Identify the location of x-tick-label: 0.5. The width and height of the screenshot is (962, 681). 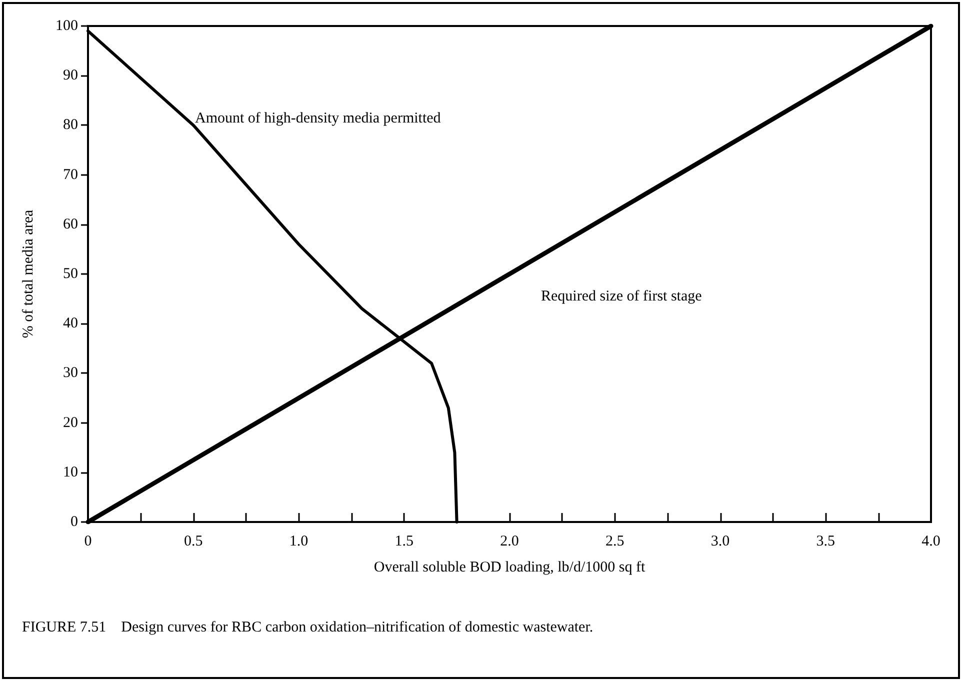
(193, 542).